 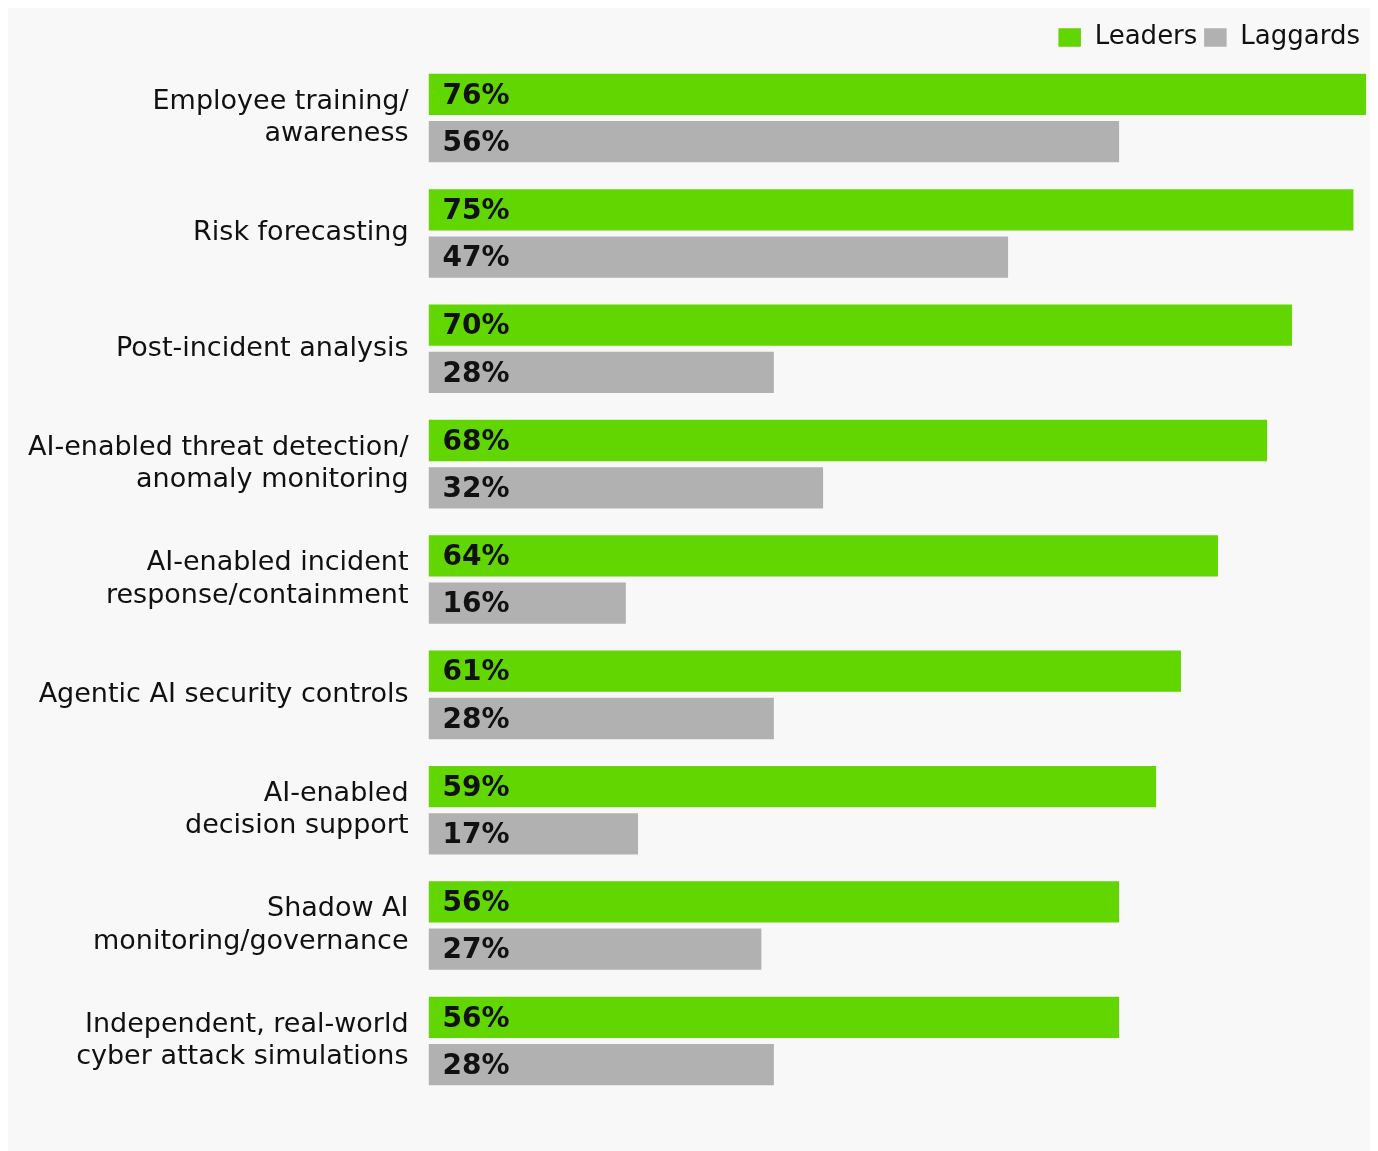 I want to click on data-label: 17%, so click(x=476, y=834).